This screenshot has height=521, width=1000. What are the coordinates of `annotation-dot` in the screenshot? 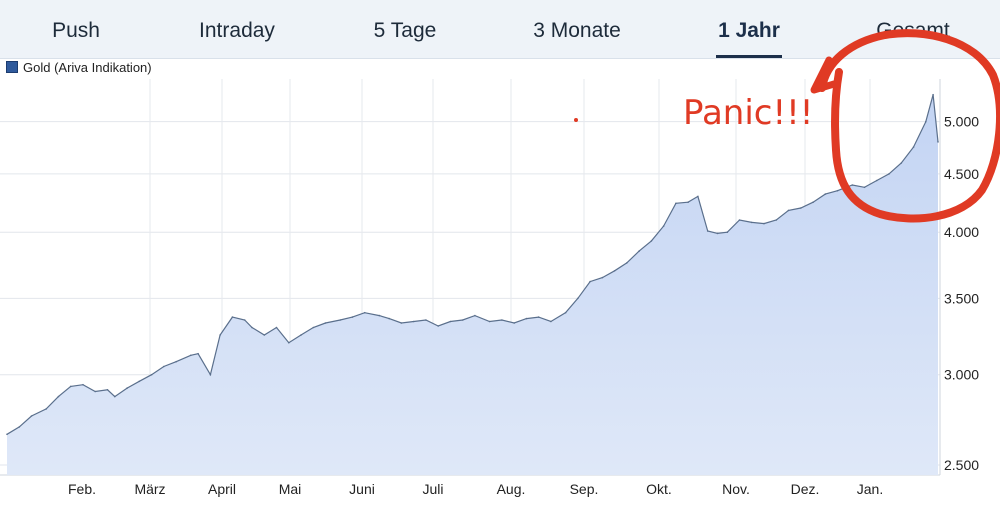 It's located at (576, 120).